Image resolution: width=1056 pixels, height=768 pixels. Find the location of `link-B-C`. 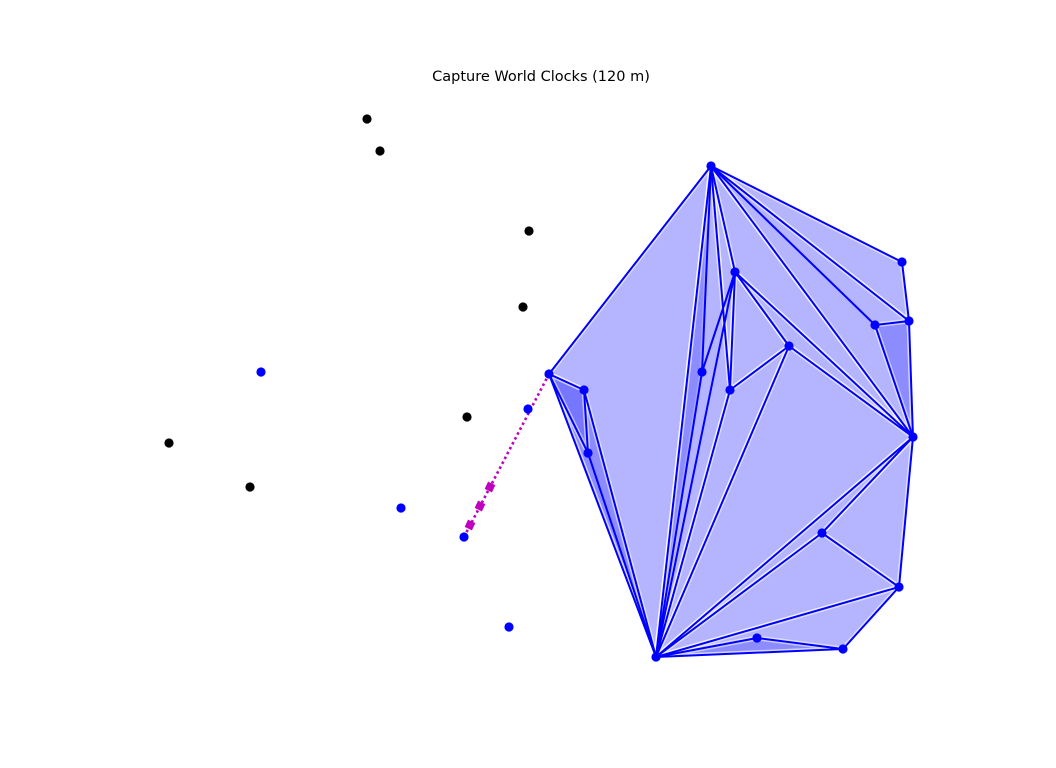

link-B-C is located at coordinates (905, 291).